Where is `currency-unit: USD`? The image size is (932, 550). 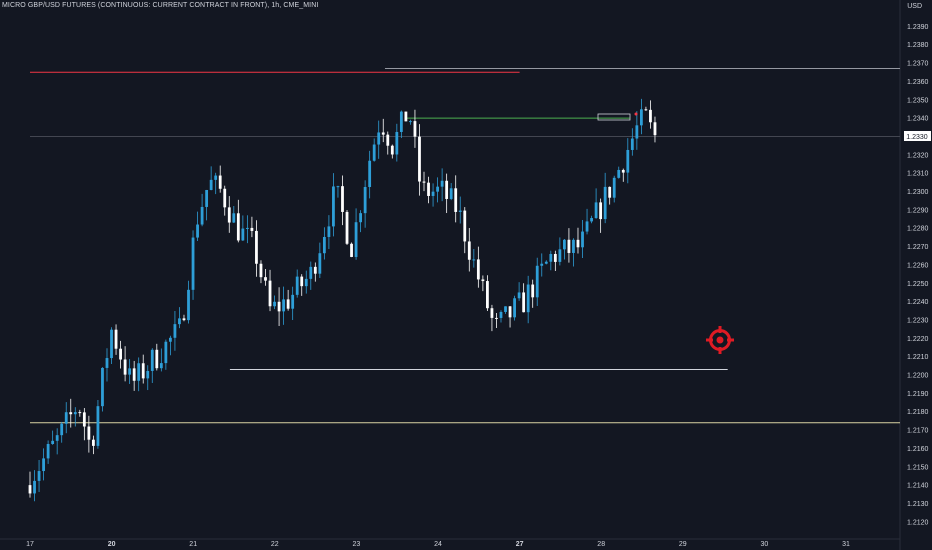 currency-unit: USD is located at coordinates (914, 6).